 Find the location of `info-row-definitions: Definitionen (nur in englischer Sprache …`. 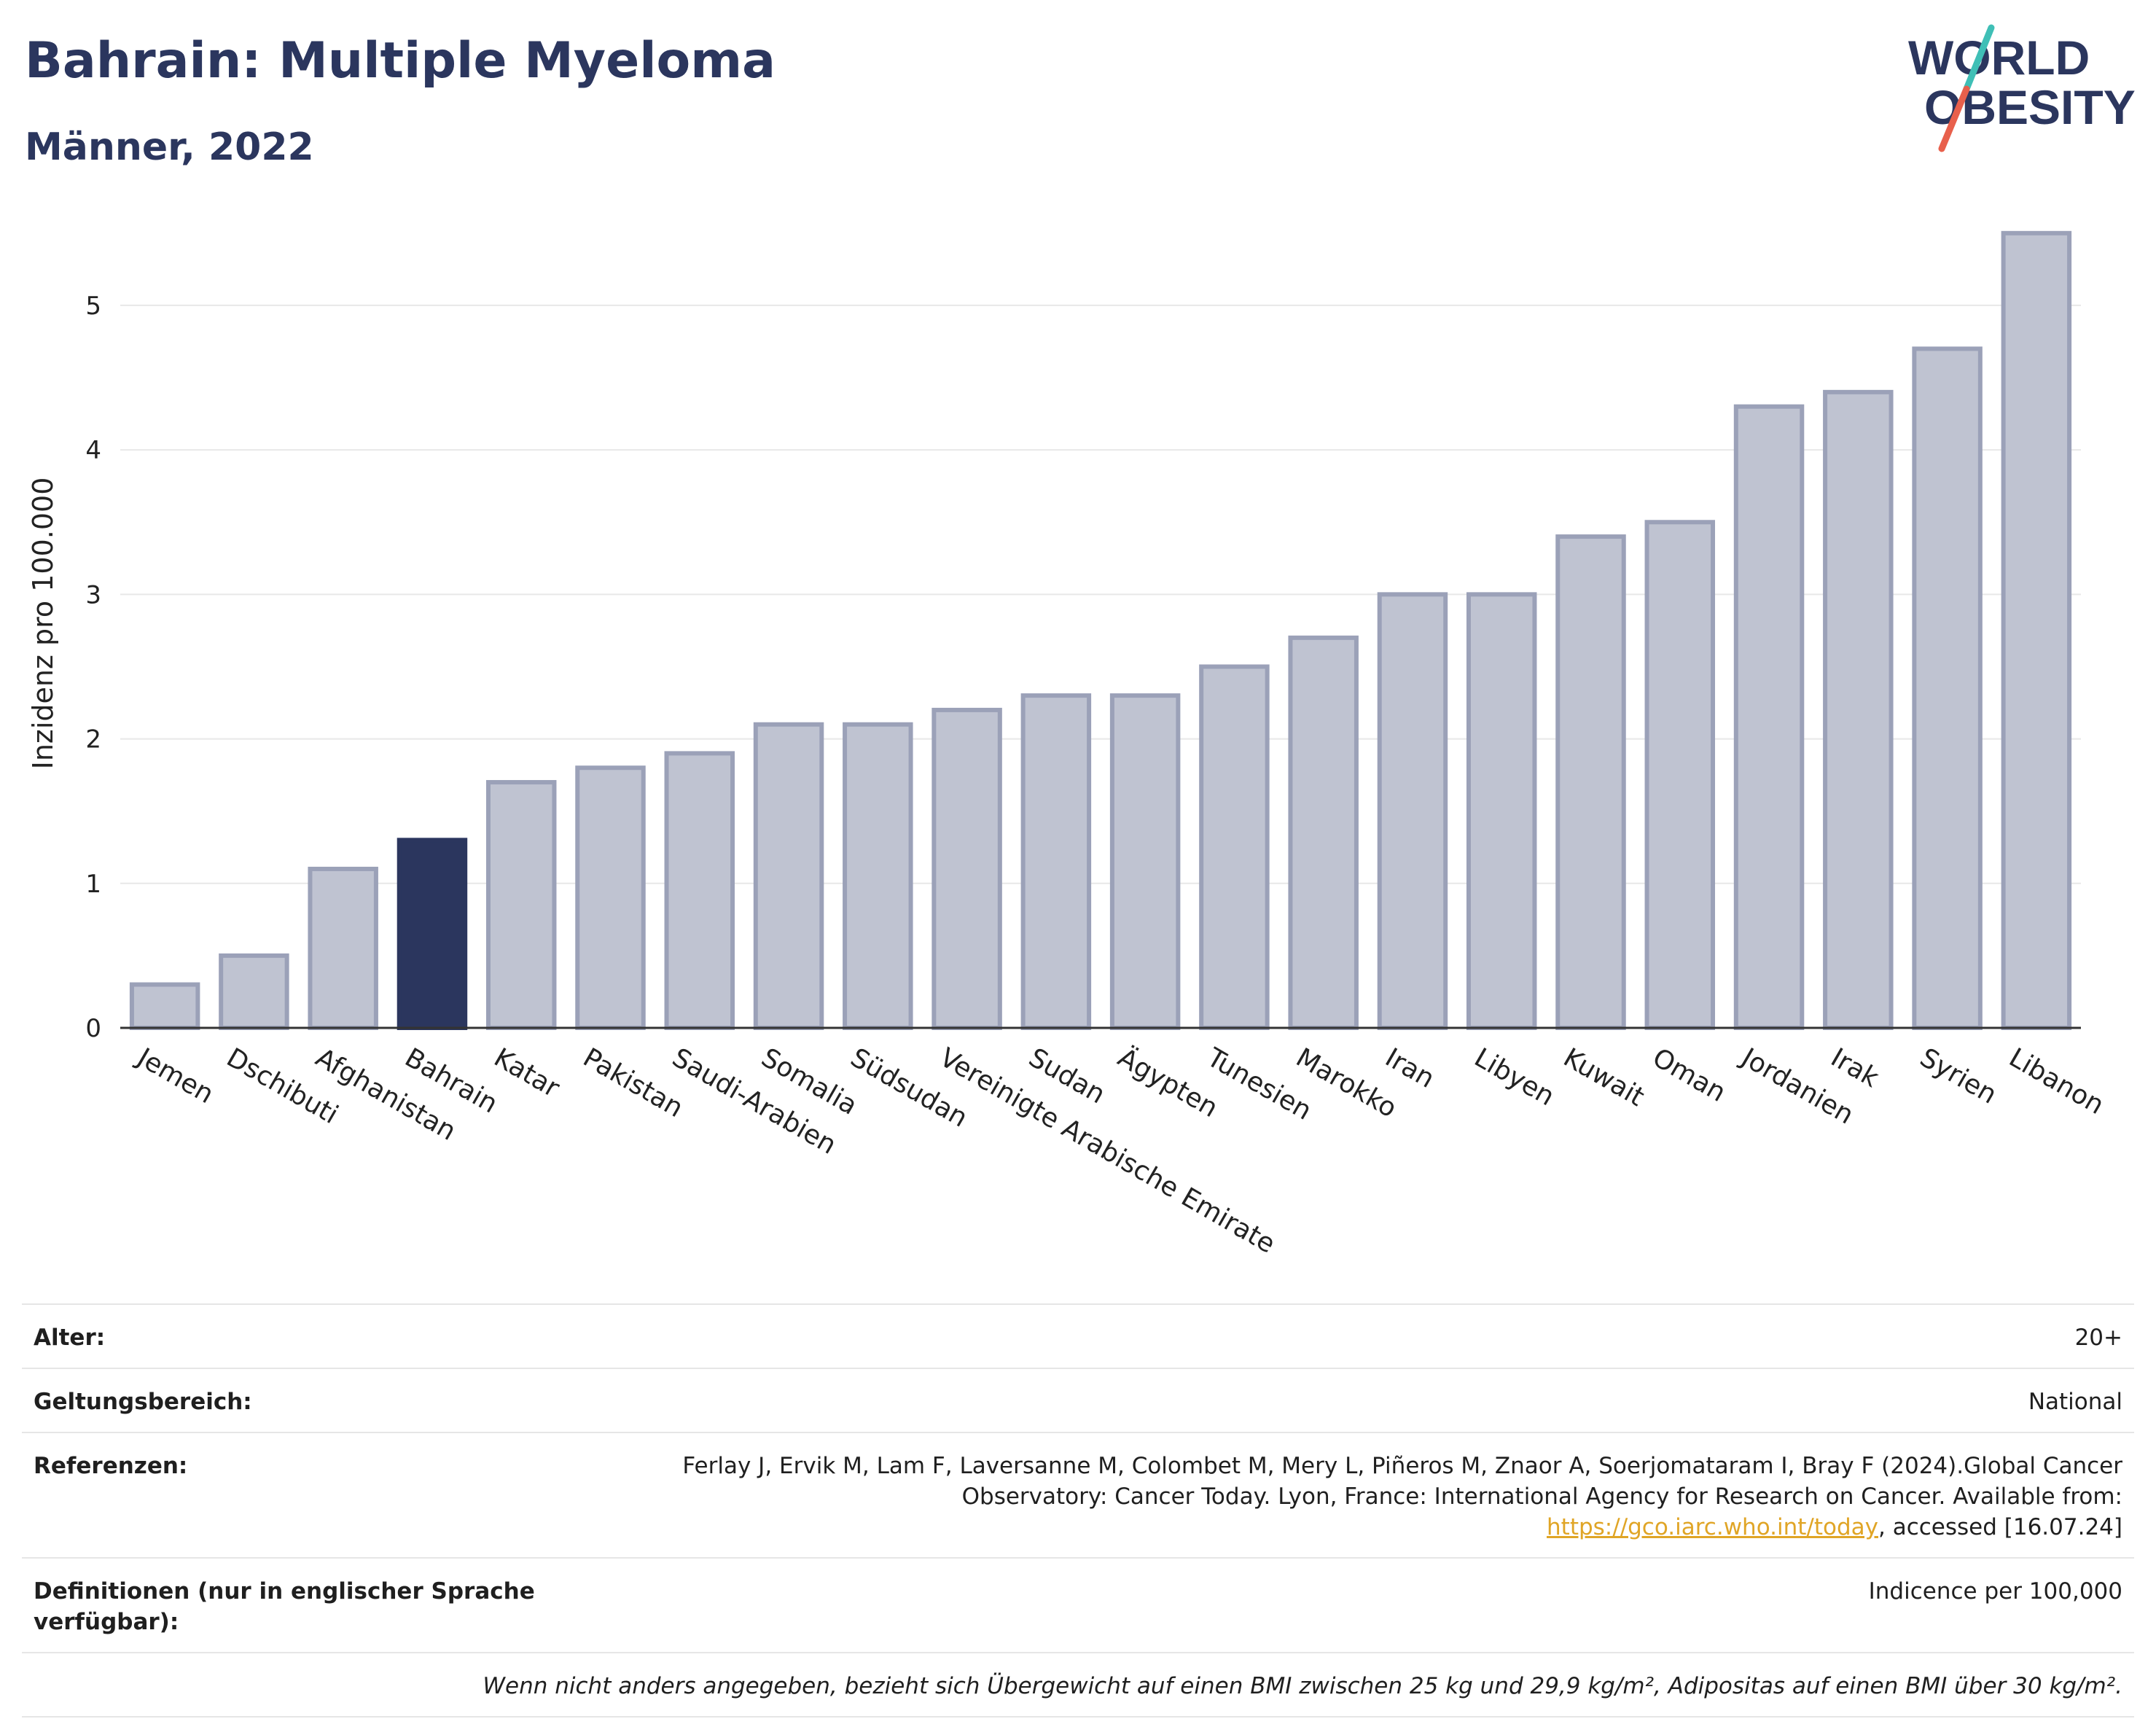

info-row-definitions: Definitionen (nur in englischer Sprache … is located at coordinates (1078, 1604).